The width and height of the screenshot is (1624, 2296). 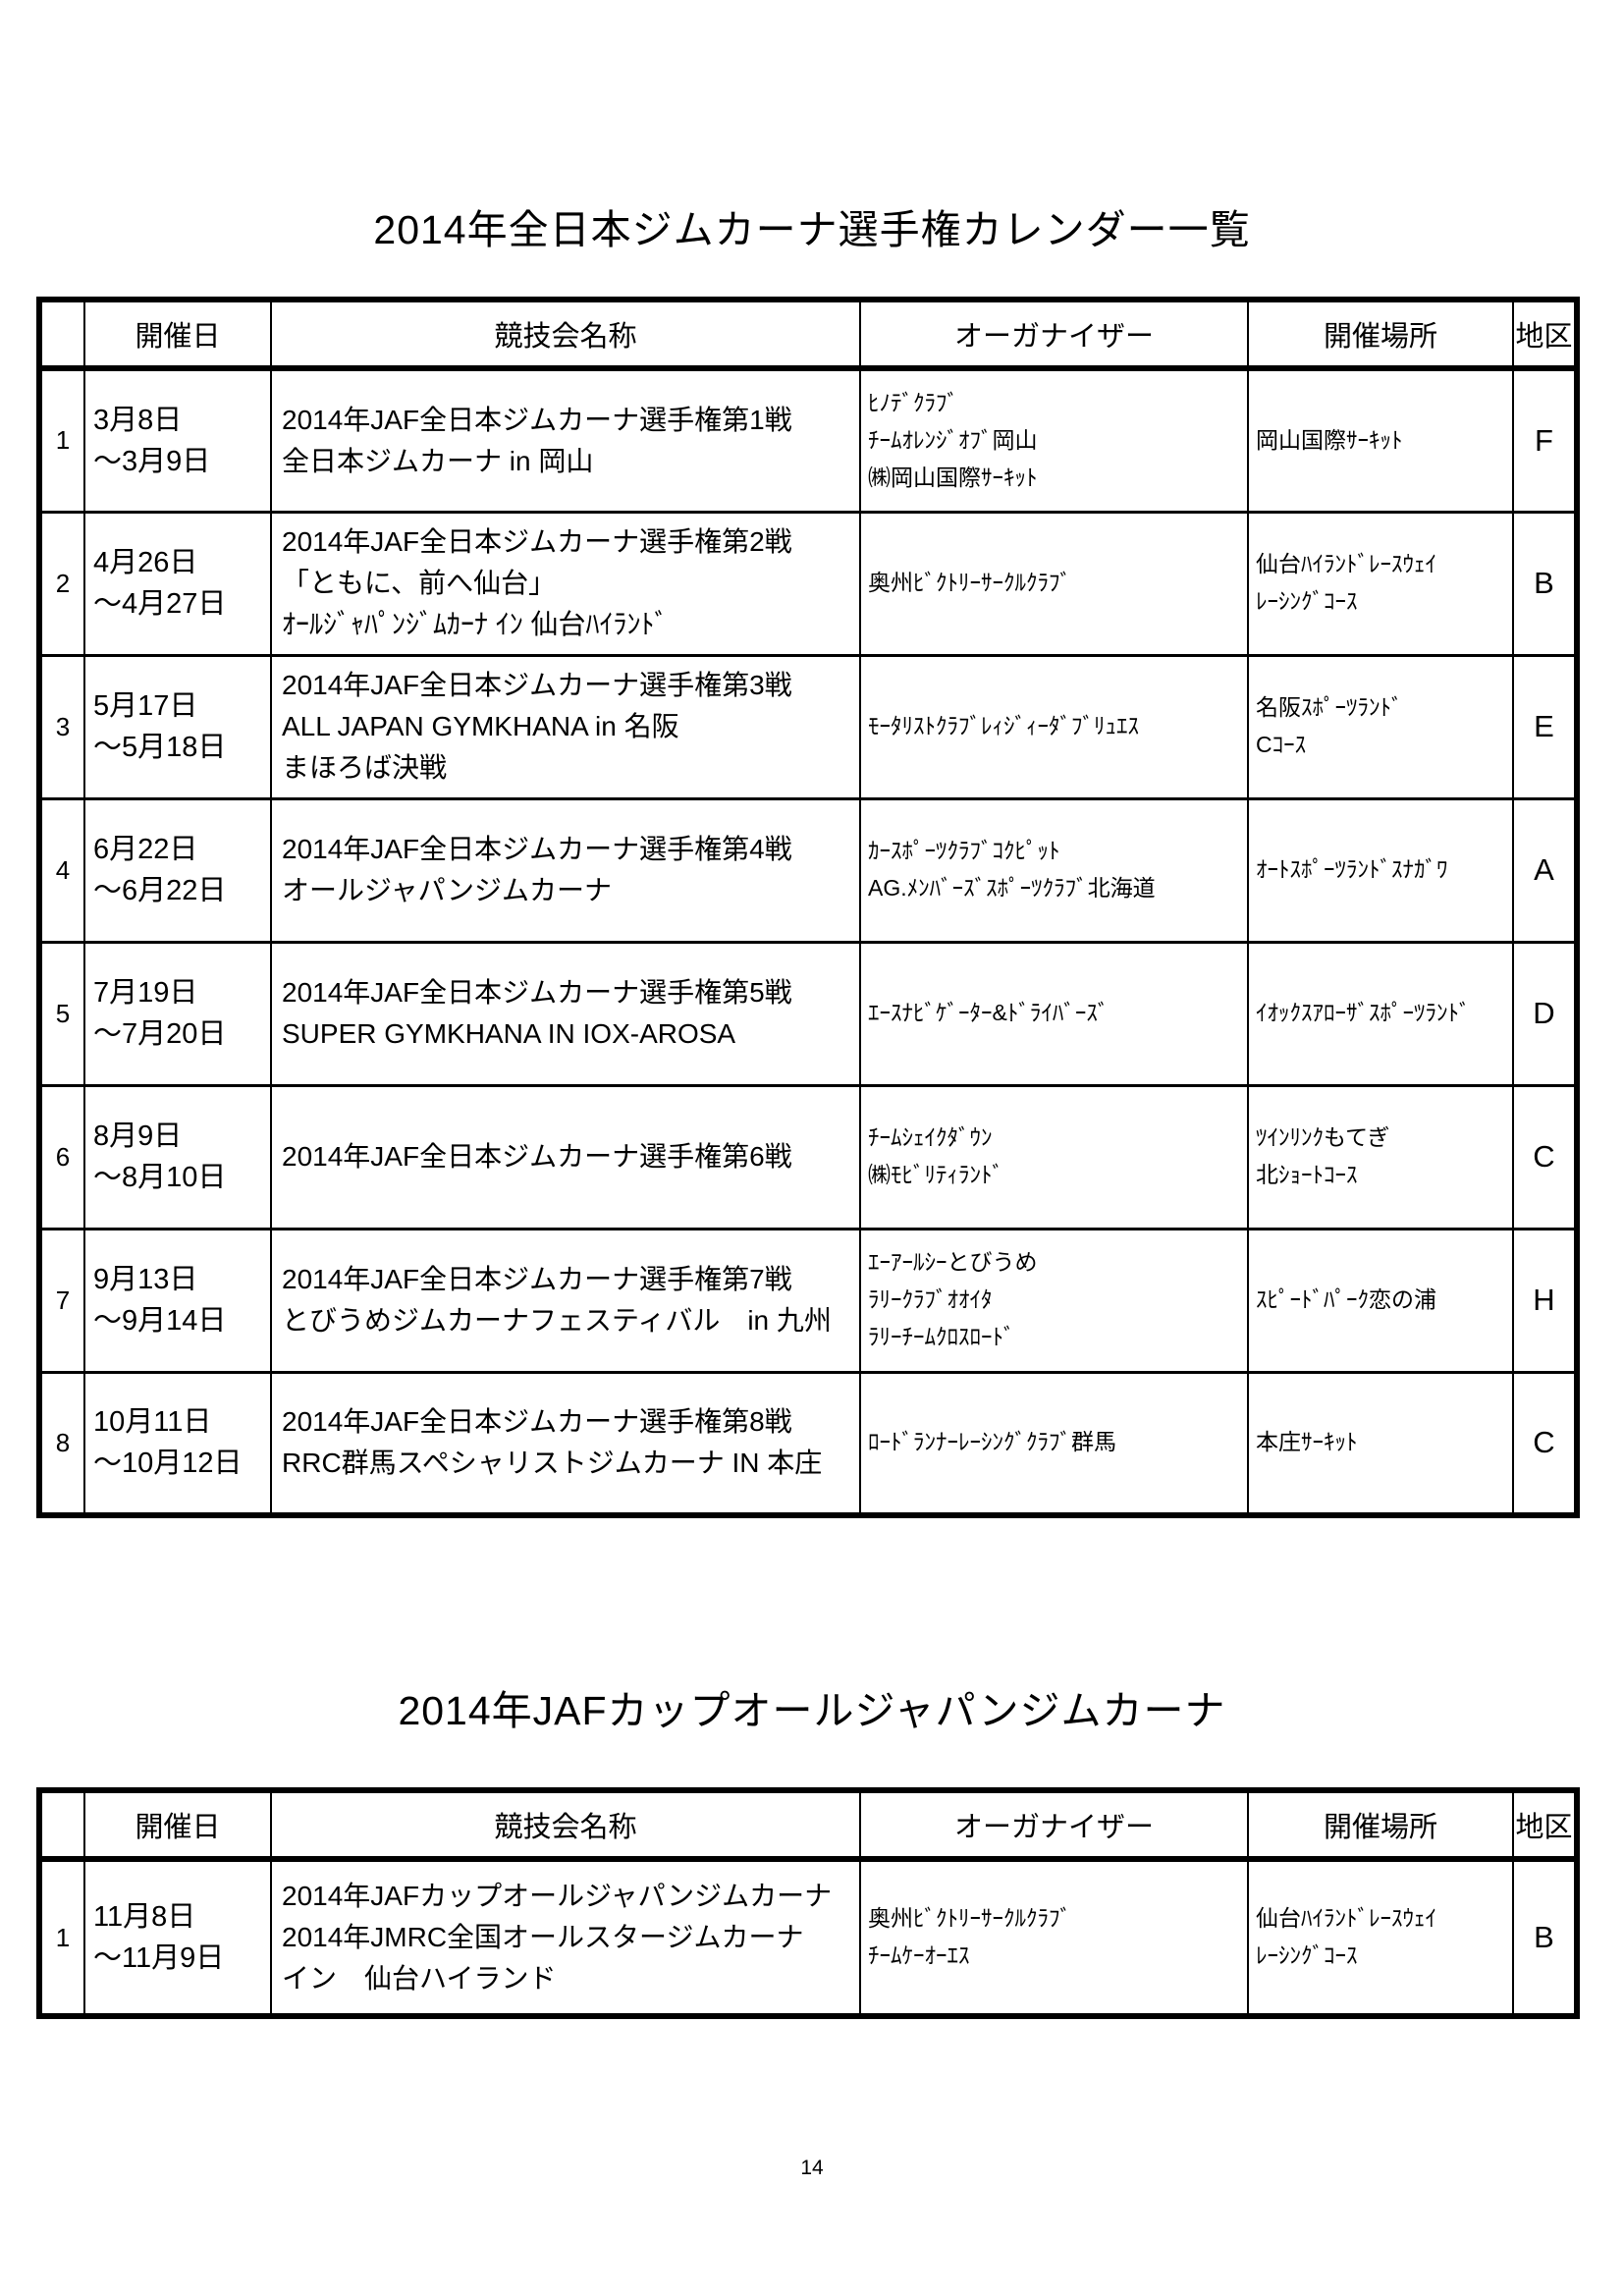 I want to click on cell-venue: ﾂｲﾝﾘﾝｸもてぎ 北ｼｮｰﾄｺｰｽ, so click(x=1380, y=1156).